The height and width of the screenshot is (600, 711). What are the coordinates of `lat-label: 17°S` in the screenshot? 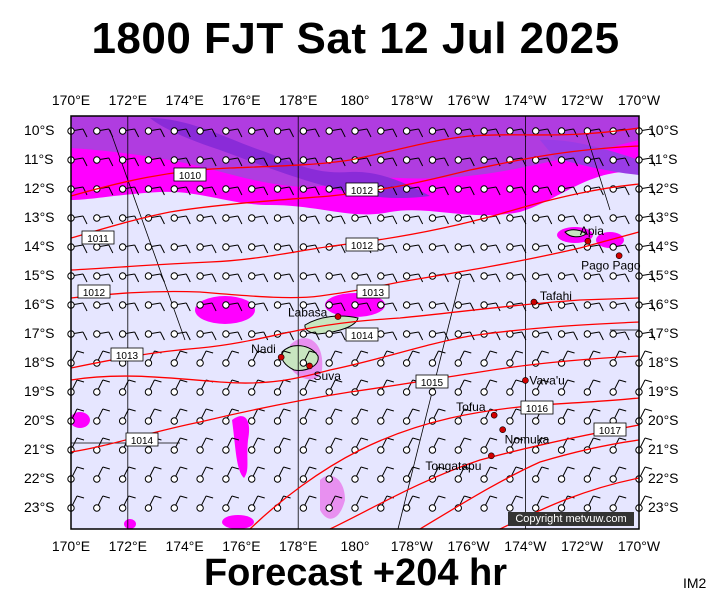 It's located at (39, 333).